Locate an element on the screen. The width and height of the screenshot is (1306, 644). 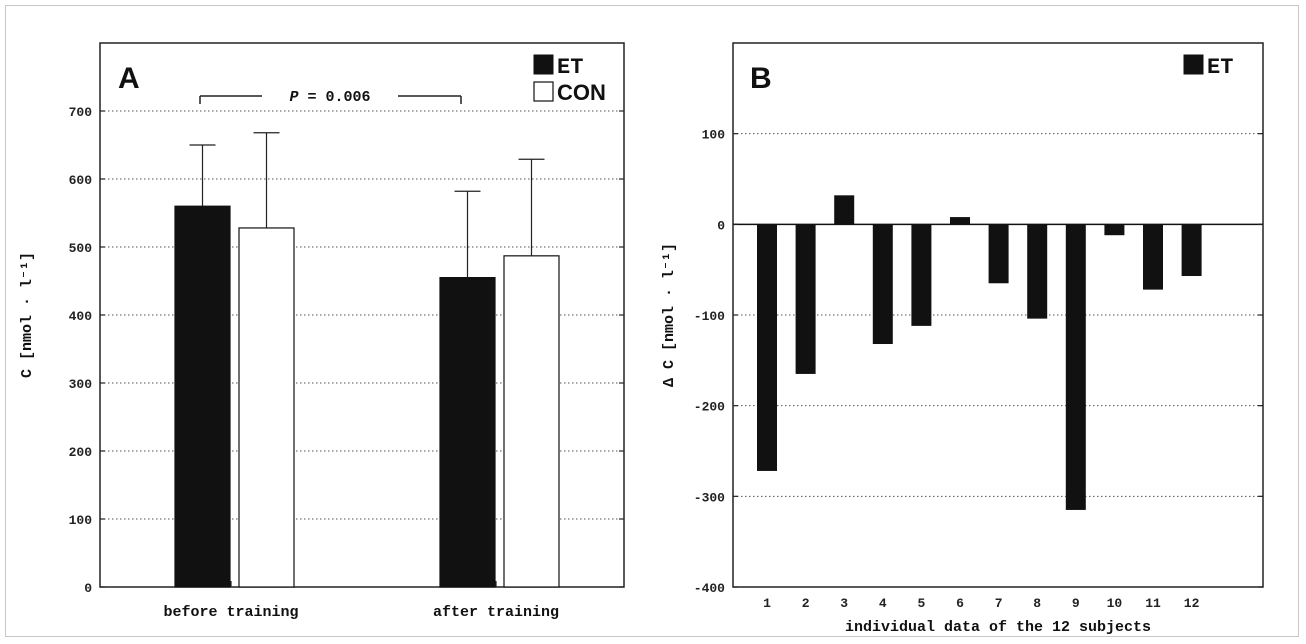
y-tick-label: 400 is located at coordinates (81, 316).